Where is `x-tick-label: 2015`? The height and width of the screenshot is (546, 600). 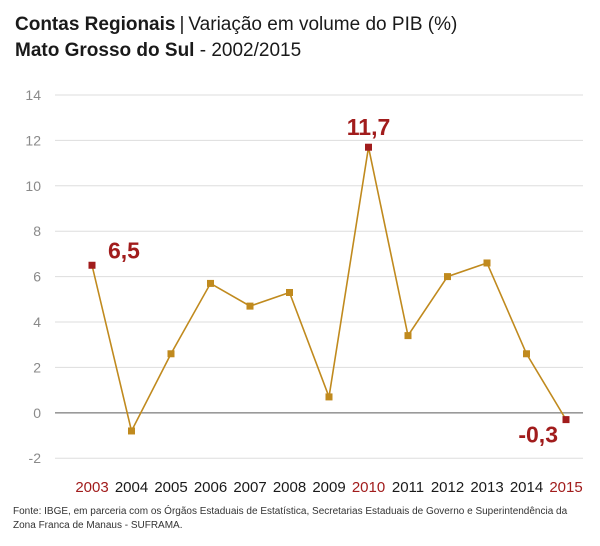 x-tick-label: 2015 is located at coordinates (565, 487).